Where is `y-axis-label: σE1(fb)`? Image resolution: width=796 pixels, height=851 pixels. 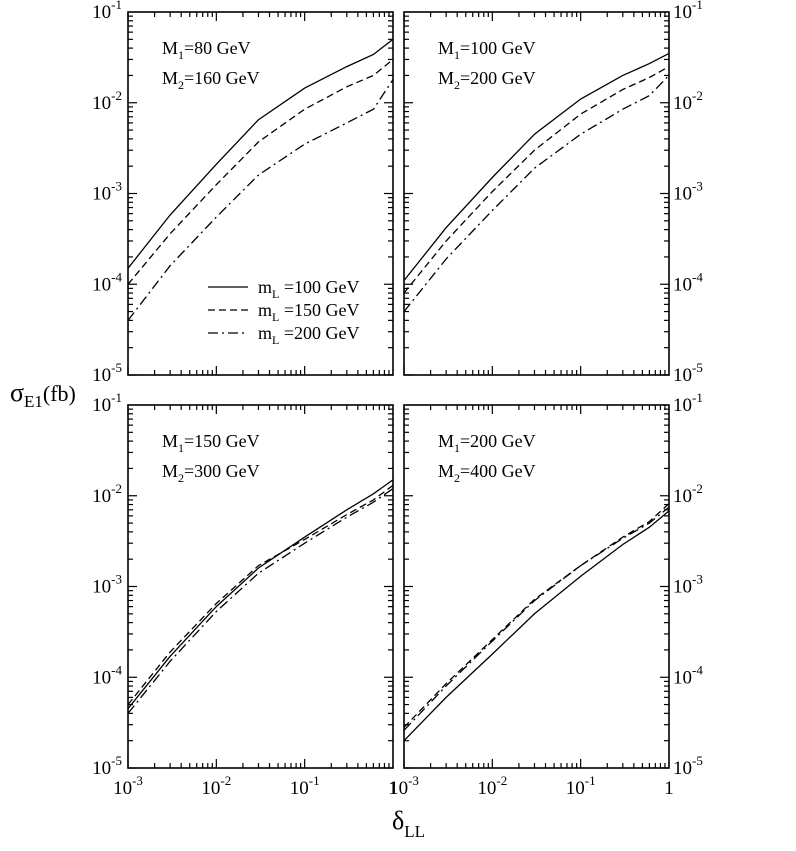 y-axis-label: σE1(fb) is located at coordinates (43, 394).